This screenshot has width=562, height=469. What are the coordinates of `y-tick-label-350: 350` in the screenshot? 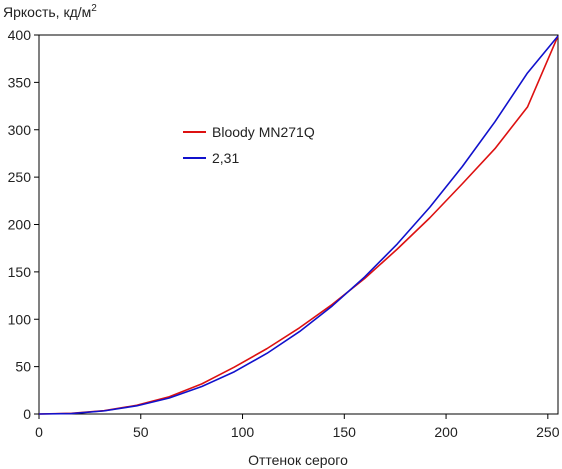 It's located at (20, 82).